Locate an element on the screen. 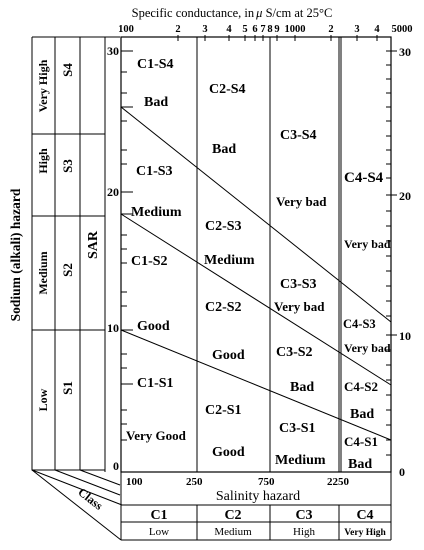 The height and width of the screenshot is (550, 424). sar-label: SAR is located at coordinates (93, 244).